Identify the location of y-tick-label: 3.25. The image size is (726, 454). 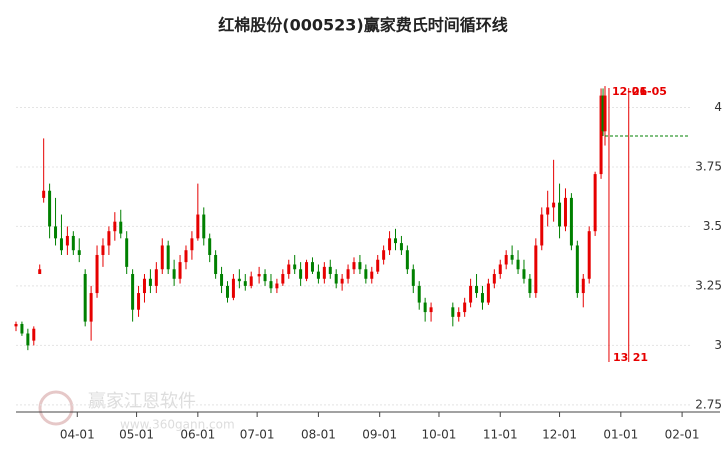
(708, 285).